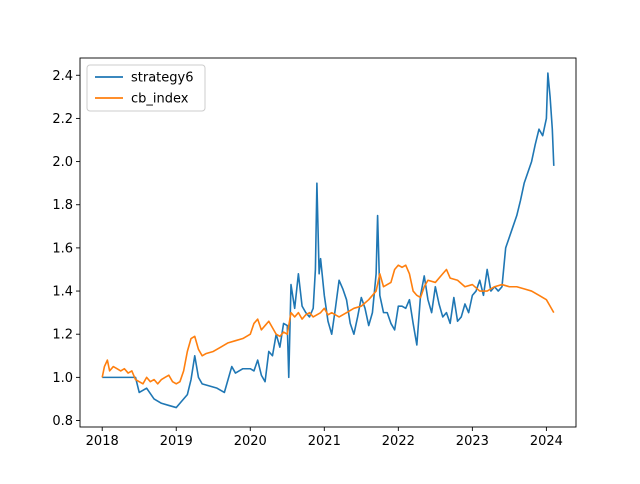 Image resolution: width=640 pixels, height=484 pixels. I want to click on x-tick-label: 2021, so click(324, 441).